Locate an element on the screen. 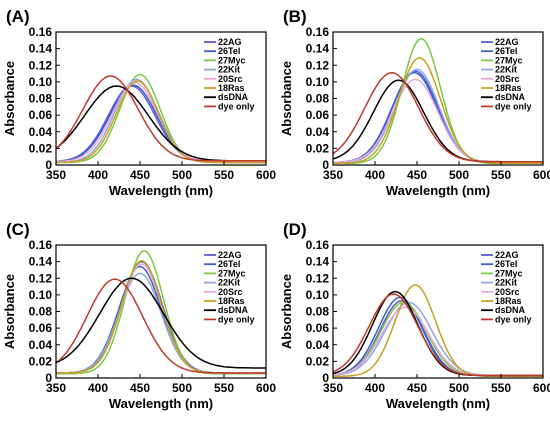 This screenshot has width=550, height=427. panel-label: (B) is located at coordinates (295, 16).